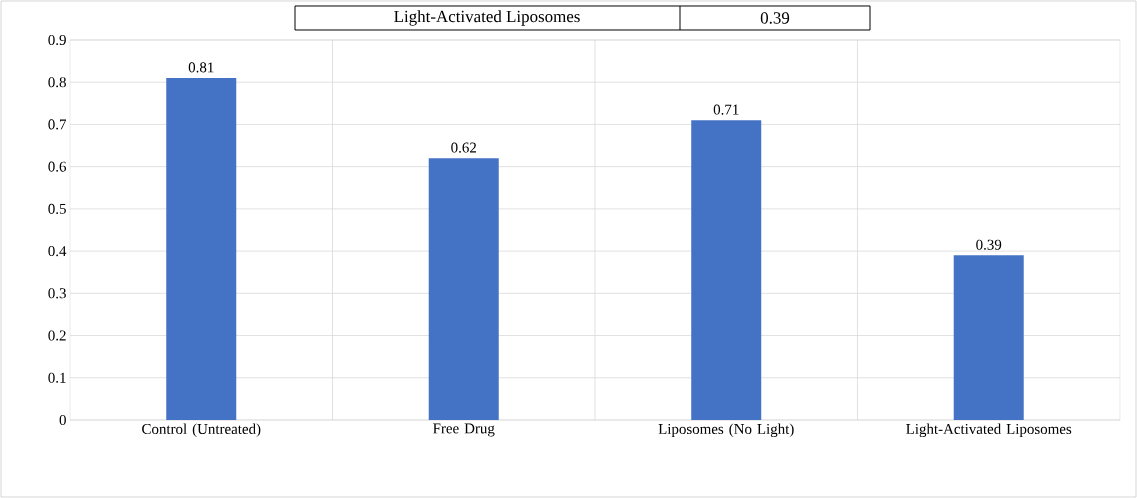 The image size is (1137, 498). What do you see at coordinates (57, 40) in the screenshot?
I see `y-tick-label: 0.9` at bounding box center [57, 40].